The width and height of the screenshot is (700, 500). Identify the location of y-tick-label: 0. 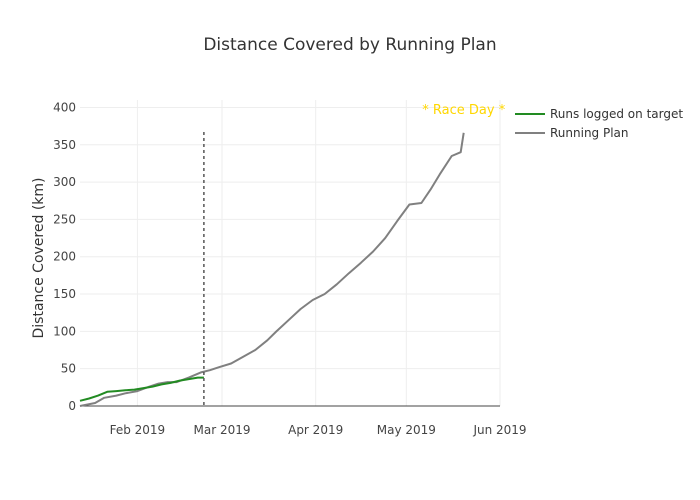
(72, 406).